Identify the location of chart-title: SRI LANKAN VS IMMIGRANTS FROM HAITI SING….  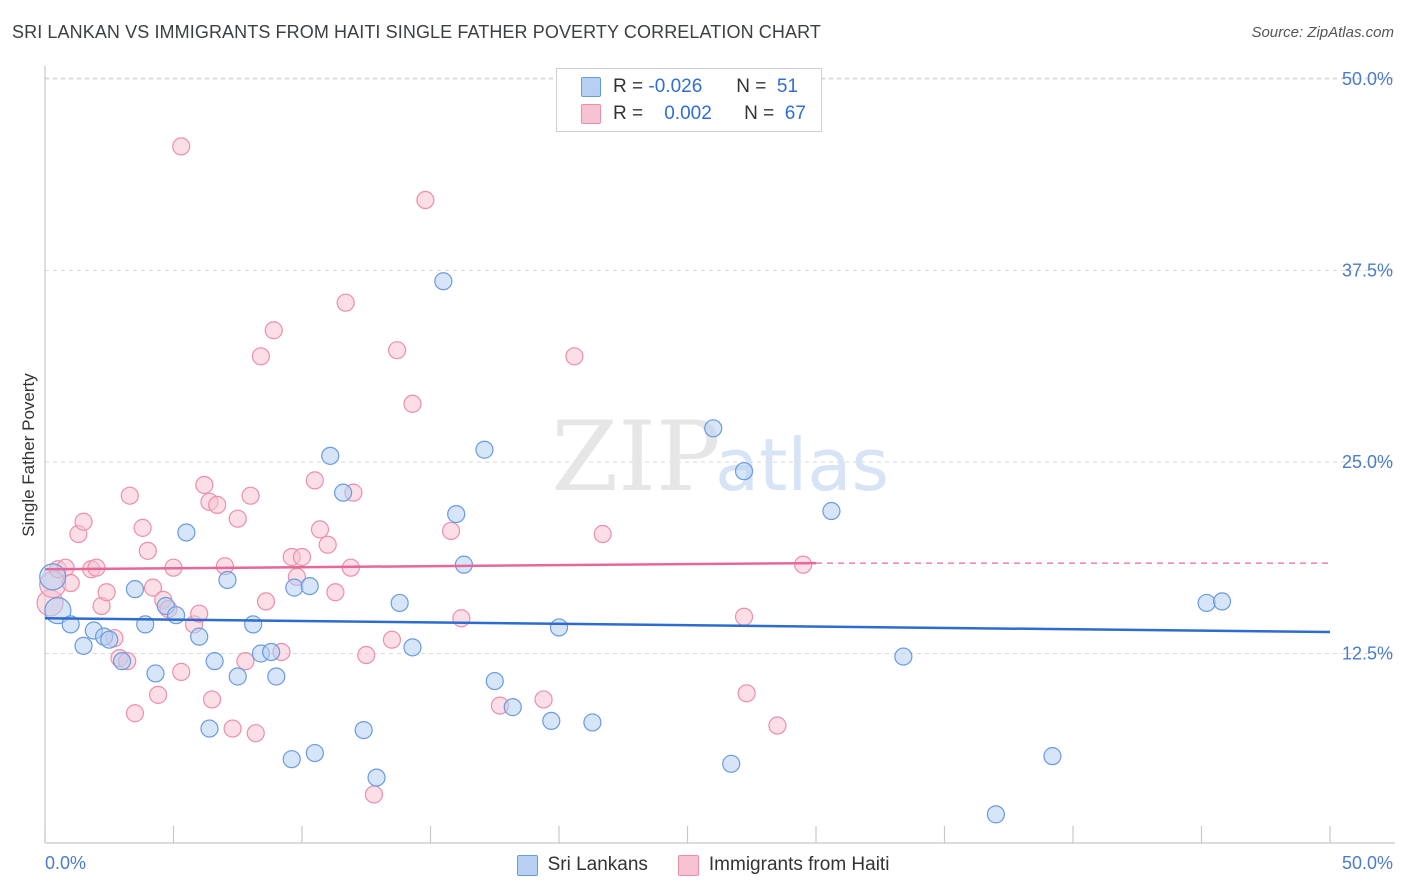
(416, 32).